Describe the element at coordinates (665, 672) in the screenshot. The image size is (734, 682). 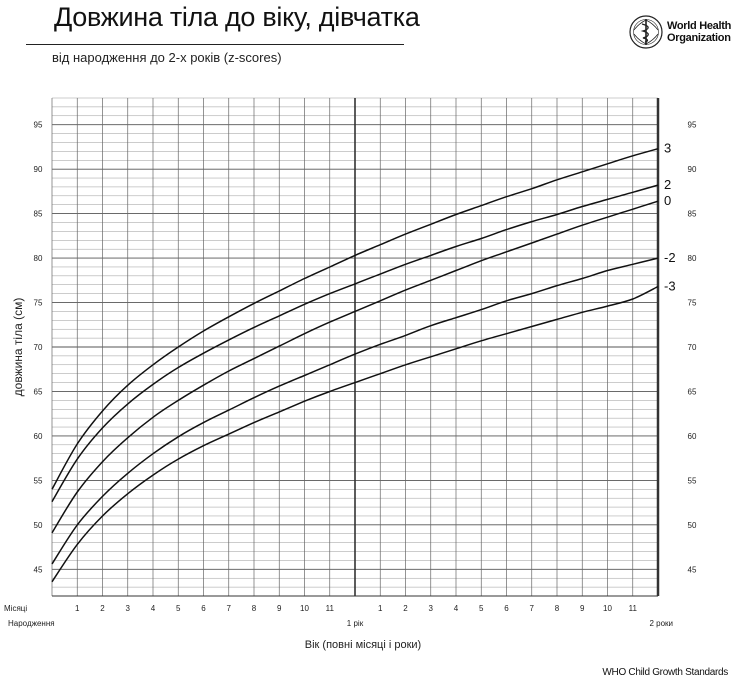
I see `footer-source: WHO Child Growth Standards` at that location.